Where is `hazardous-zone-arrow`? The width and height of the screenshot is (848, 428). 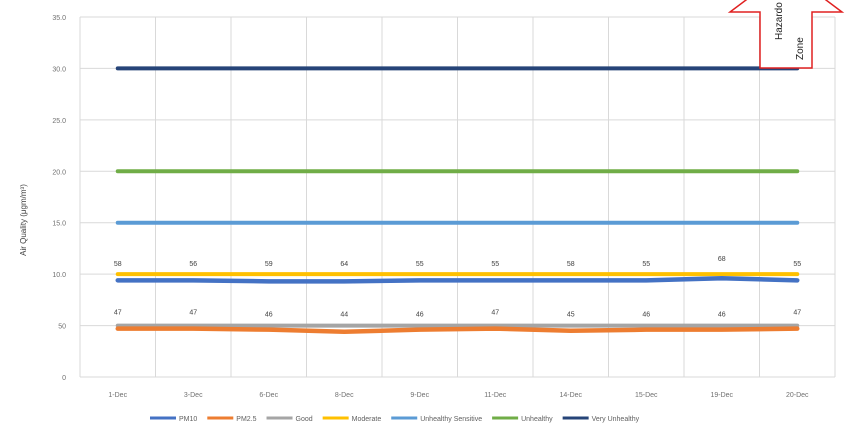
hazardous-zone-arrow is located at coordinates (786, 34).